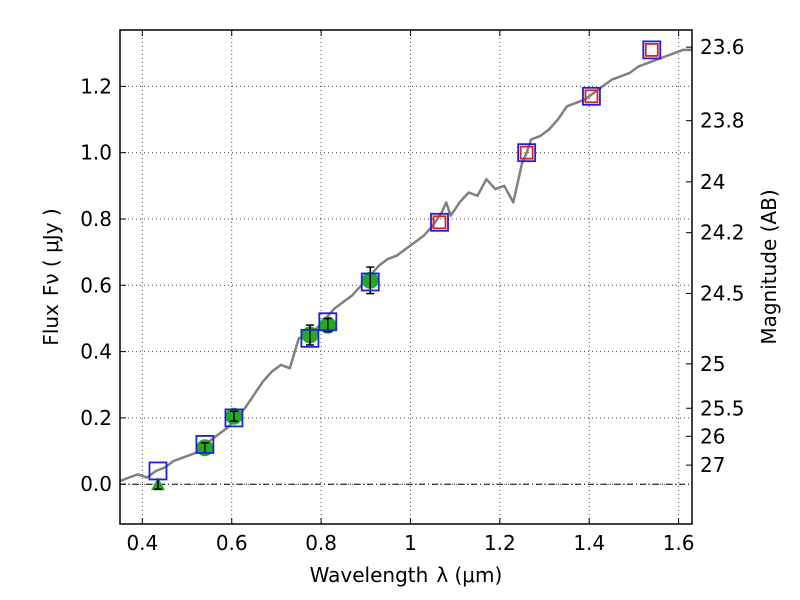  What do you see at coordinates (712, 364) in the screenshot?
I see `y2-tick-label: 25` at bounding box center [712, 364].